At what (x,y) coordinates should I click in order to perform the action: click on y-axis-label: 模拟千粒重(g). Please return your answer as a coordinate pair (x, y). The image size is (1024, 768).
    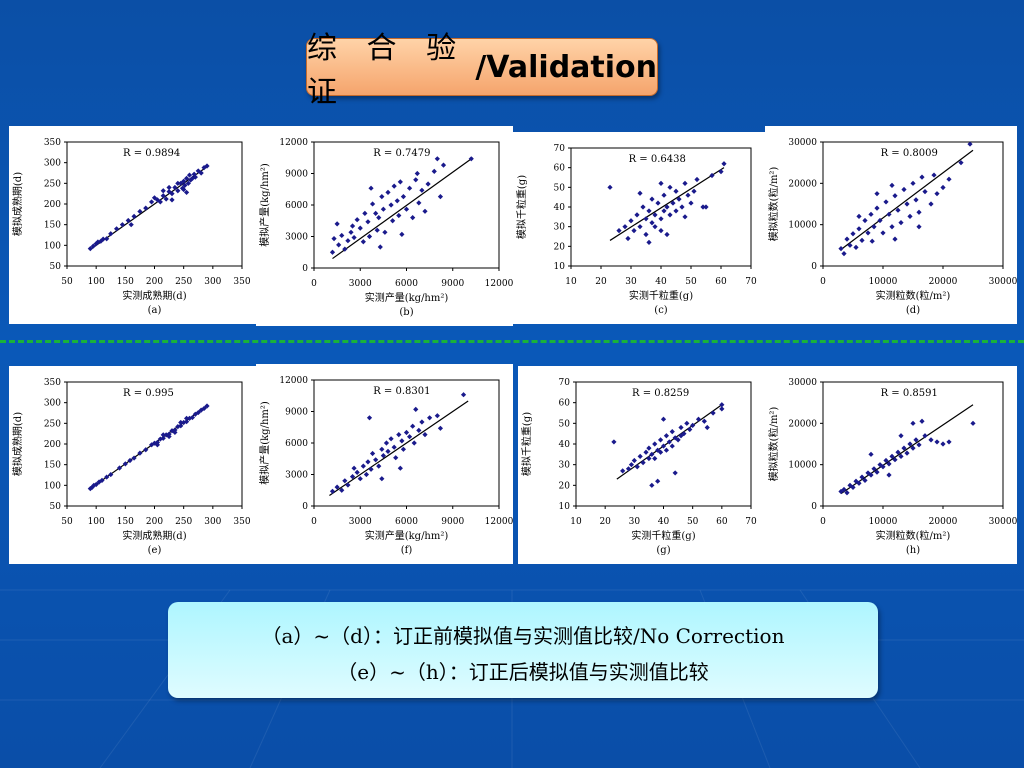
    Looking at the image, I should click on (526, 444).